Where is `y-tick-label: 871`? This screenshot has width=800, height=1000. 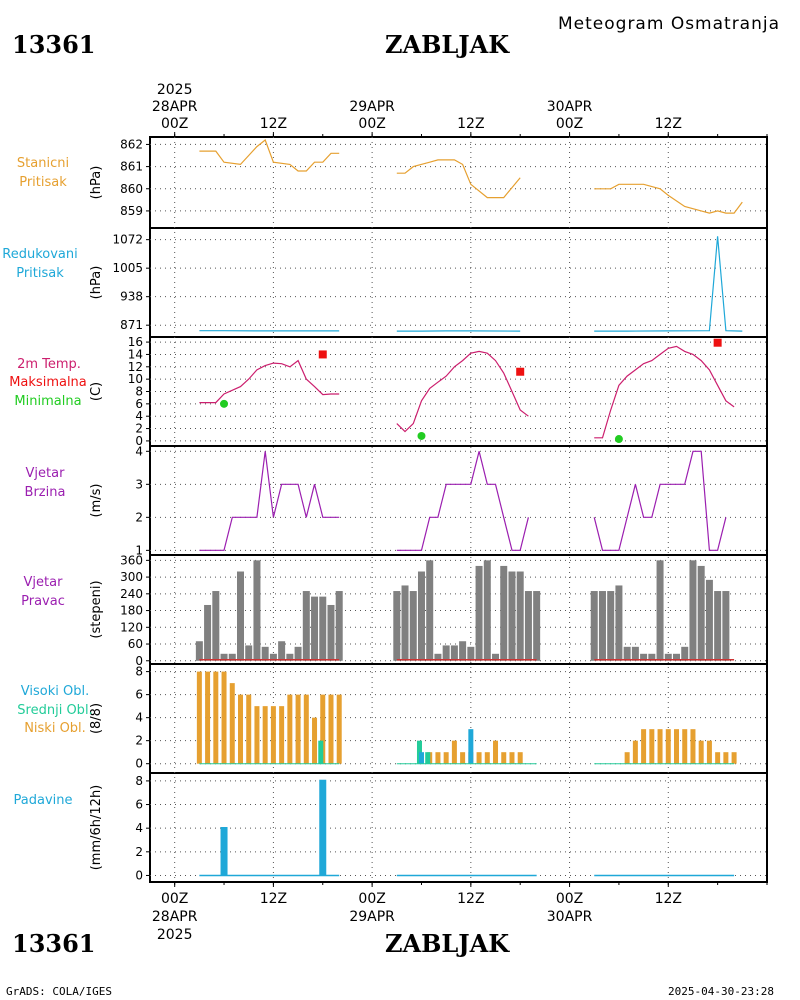
y-tick-label: 871 is located at coordinates (131, 325).